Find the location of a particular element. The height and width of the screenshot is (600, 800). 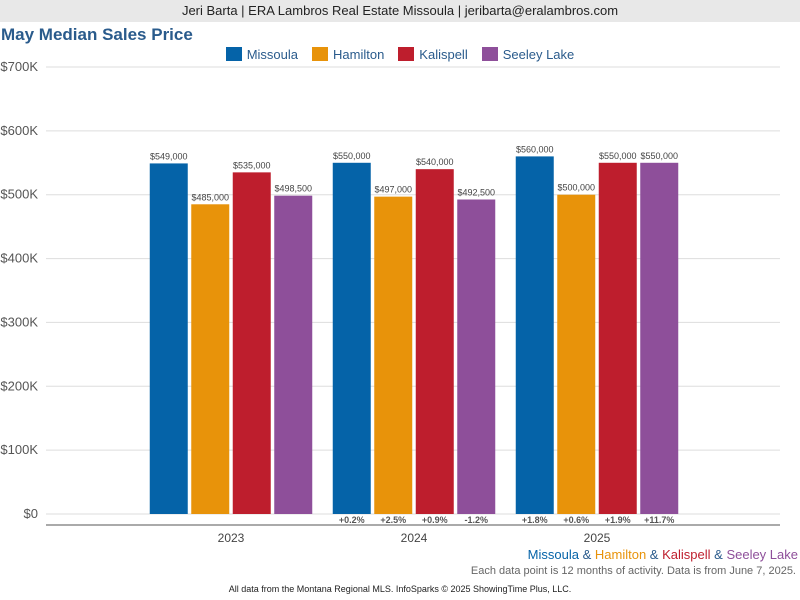

footer-series-missoula: Missoula is located at coordinates (553, 554).